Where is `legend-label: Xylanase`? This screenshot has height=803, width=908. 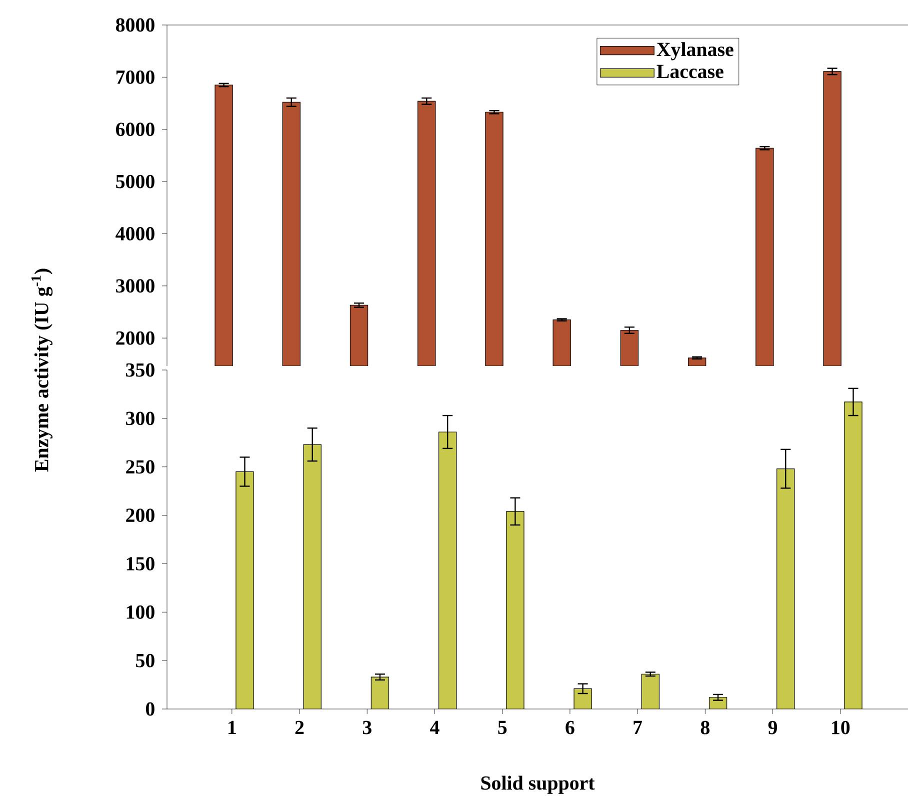 legend-label: Xylanase is located at coordinates (695, 51).